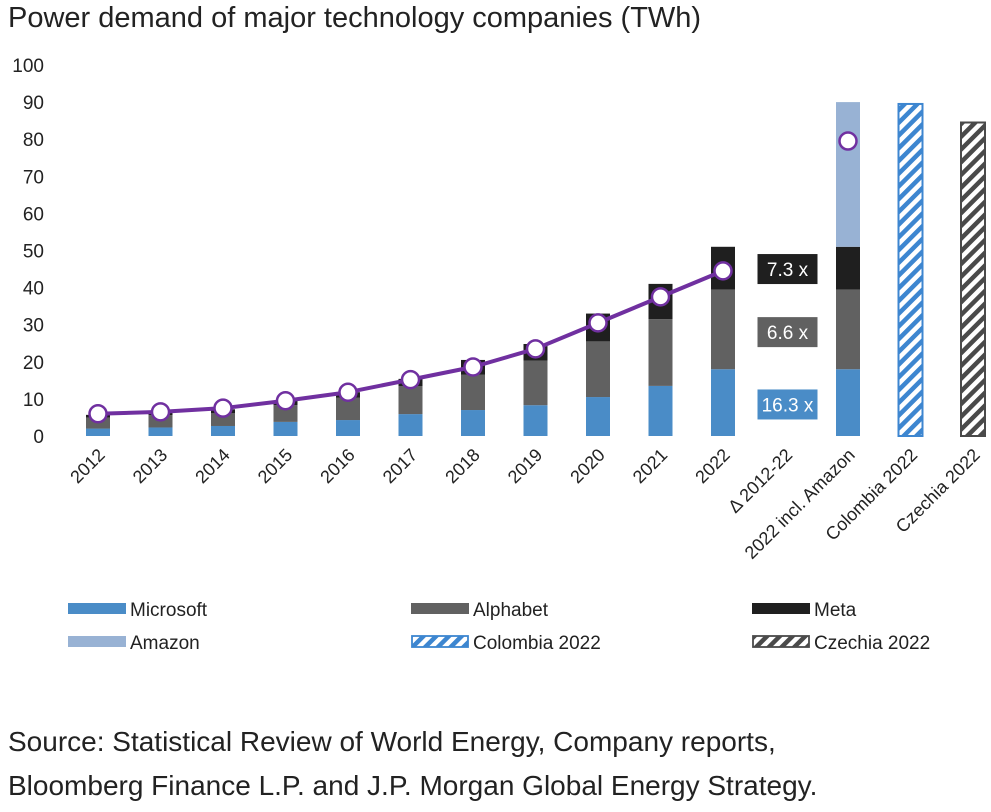  Describe the element at coordinates (473, 392) in the screenshot. I see `bar-alphabet-2018` at that location.